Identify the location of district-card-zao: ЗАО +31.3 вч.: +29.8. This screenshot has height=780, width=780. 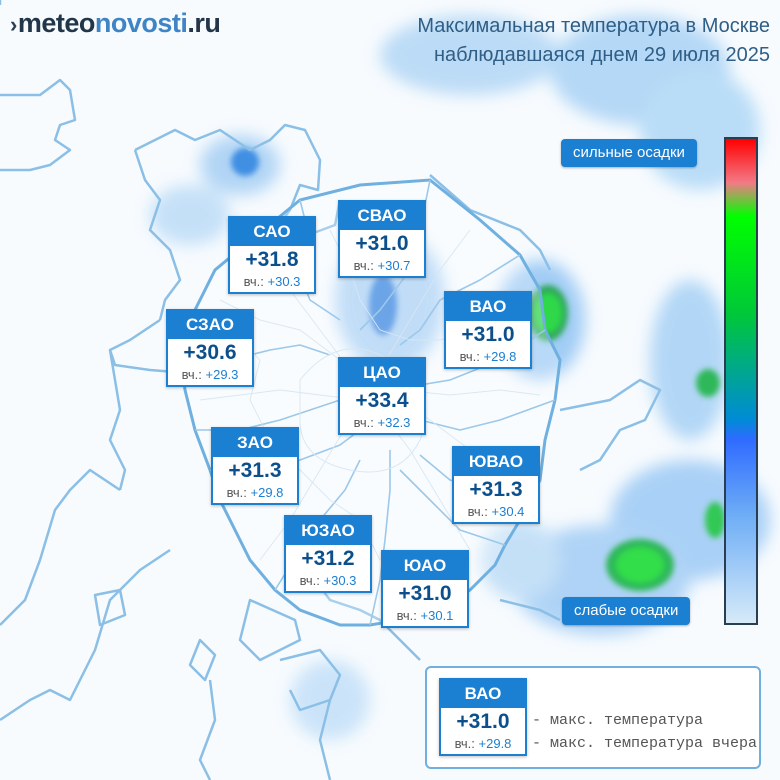
(255, 466).